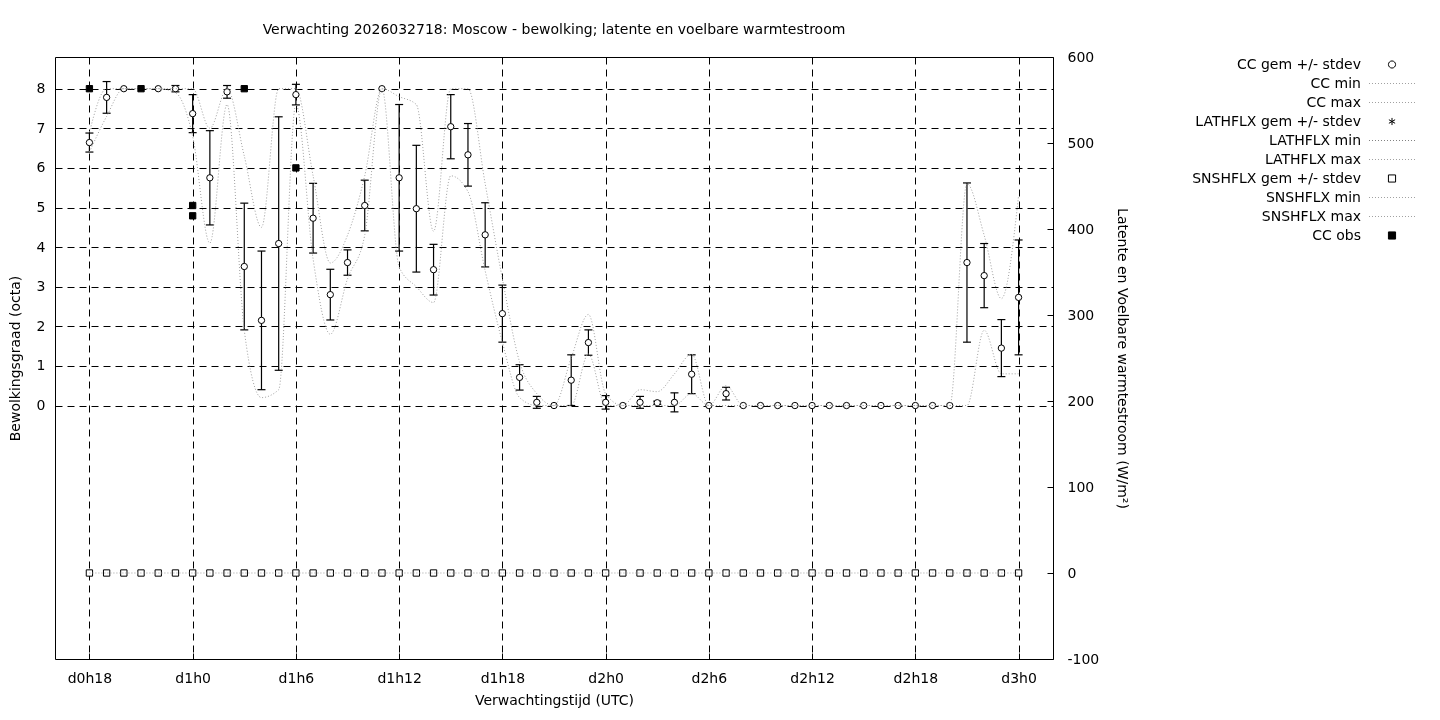  I want to click on y2-tick-label: 500, so click(1081, 142).